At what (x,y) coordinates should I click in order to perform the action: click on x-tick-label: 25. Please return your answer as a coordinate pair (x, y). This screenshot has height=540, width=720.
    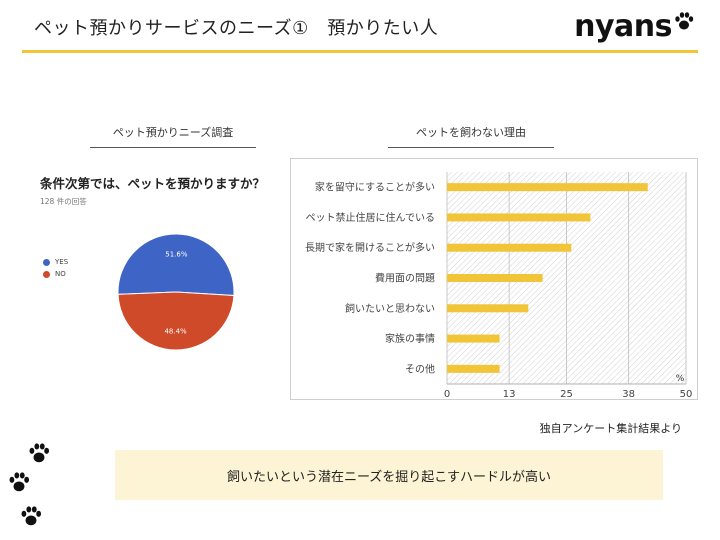
    Looking at the image, I should click on (566, 393).